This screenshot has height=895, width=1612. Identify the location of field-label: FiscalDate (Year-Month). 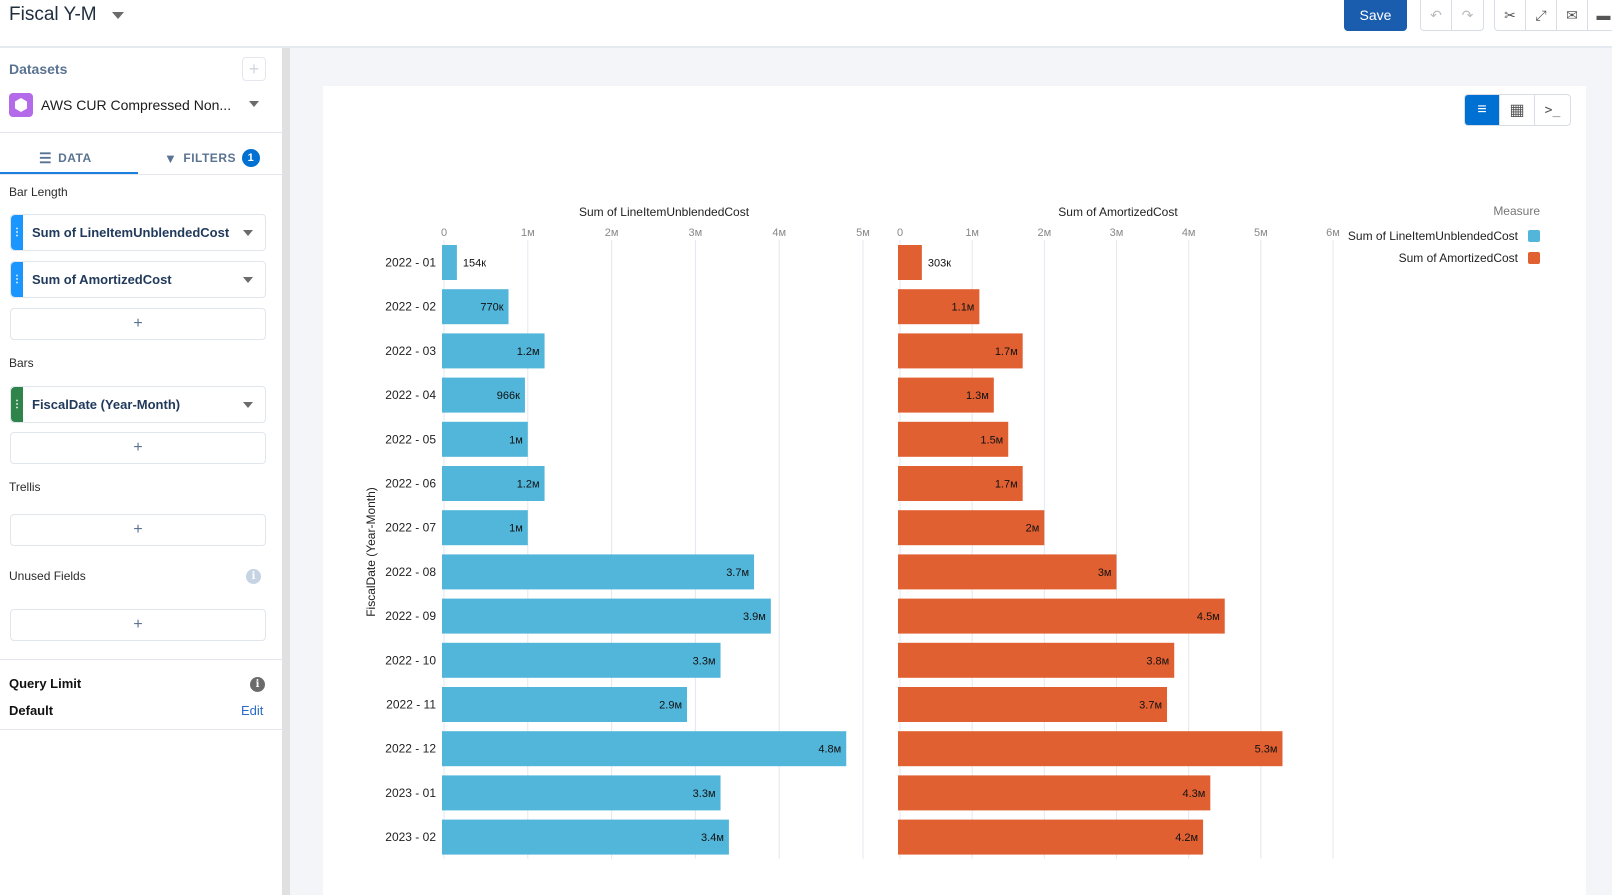
(106, 404).